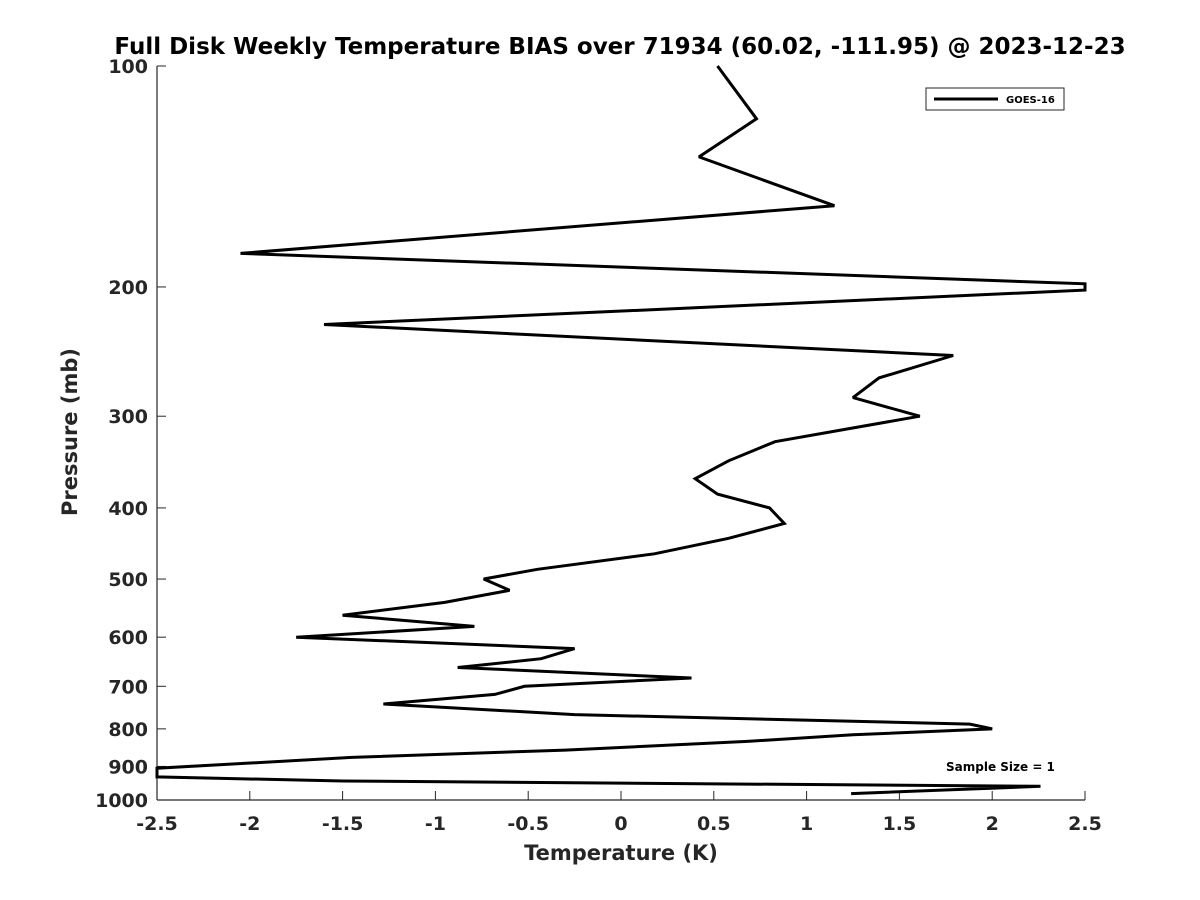  Describe the element at coordinates (900, 824) in the screenshot. I see `x-tick-label: 1.5` at that location.